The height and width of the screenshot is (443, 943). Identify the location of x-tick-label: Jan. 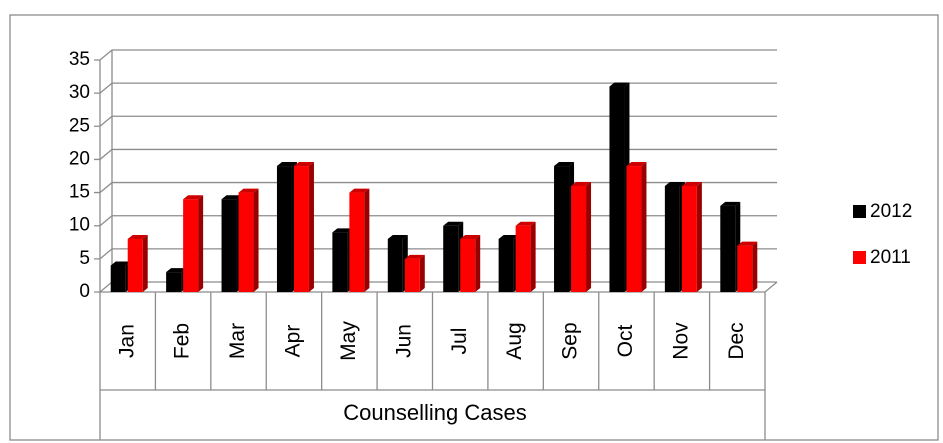
(126, 341).